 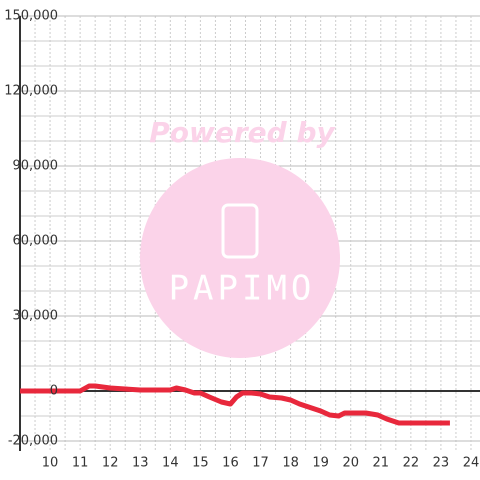 What do you see at coordinates (230, 463) in the screenshot?
I see `x-tick-label: 16` at bounding box center [230, 463].